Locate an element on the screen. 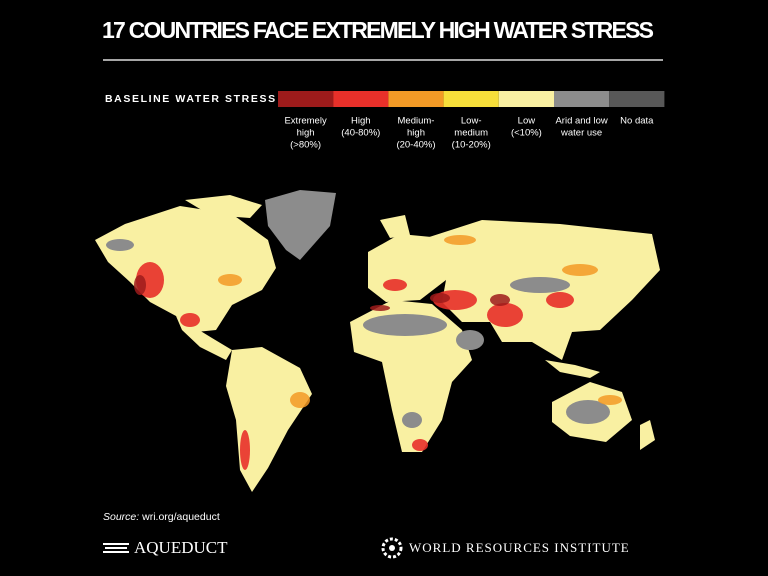  aqueduct-logo: AQUEDUCT is located at coordinates (181, 547).